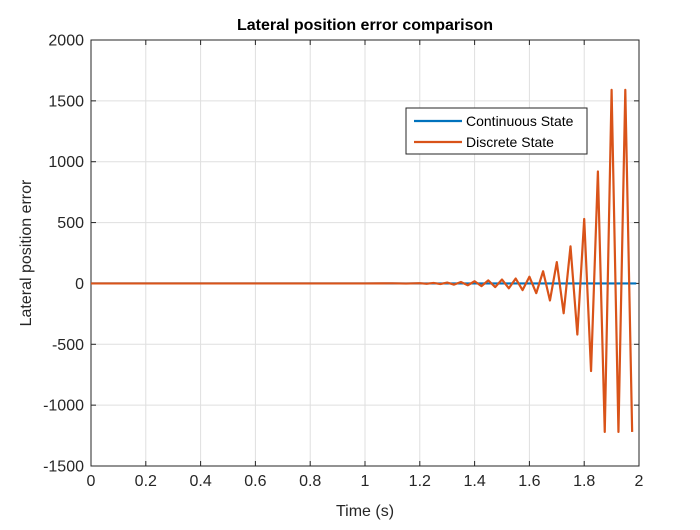  I want to click on y-tick-label: -1500, so click(63, 467).